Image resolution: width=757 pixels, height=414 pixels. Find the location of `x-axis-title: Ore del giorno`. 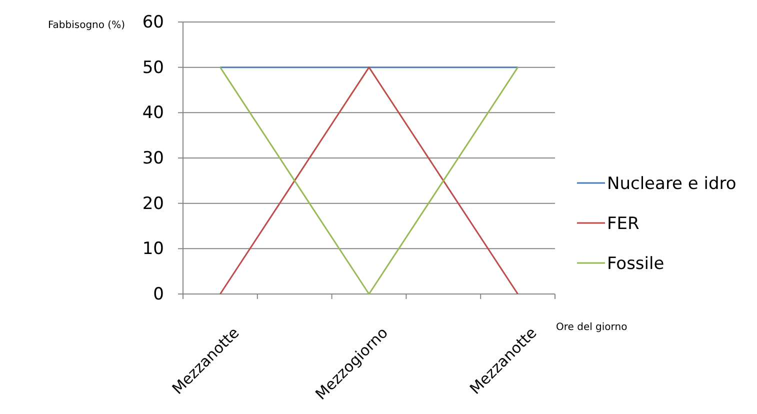

x-axis-title: Ore del giorno is located at coordinates (592, 327).